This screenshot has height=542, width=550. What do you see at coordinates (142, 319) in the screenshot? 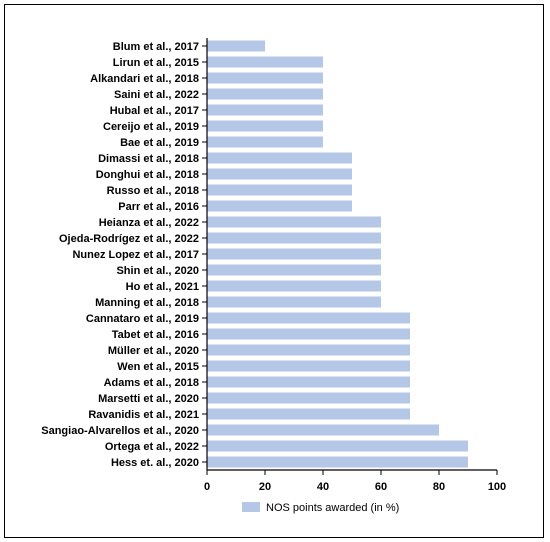
I see `category-label: Cannataro et al., 2019` at bounding box center [142, 319].